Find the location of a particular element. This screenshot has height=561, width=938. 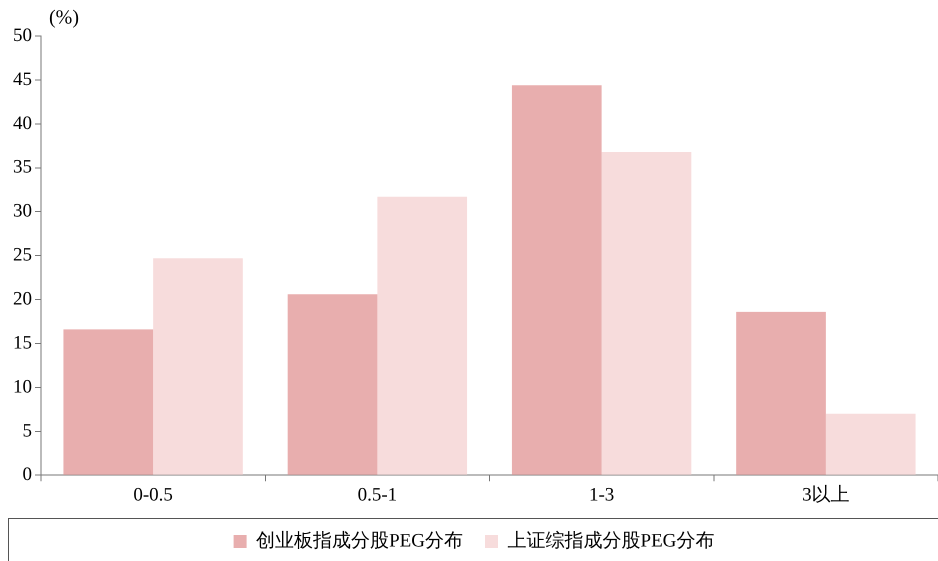

x-tick-label: 1-3 is located at coordinates (601, 495).